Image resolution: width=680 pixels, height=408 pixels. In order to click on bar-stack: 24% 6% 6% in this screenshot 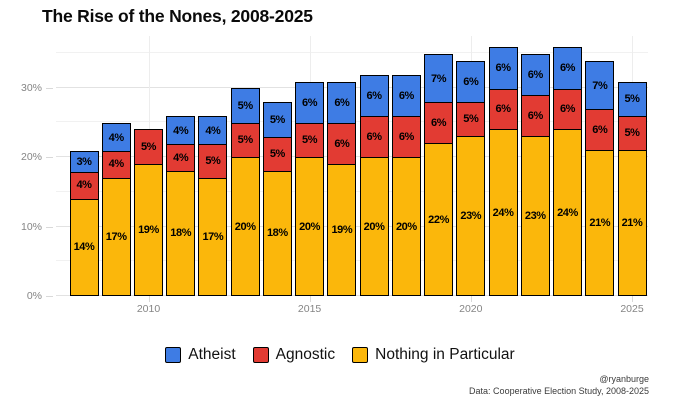, I will do `click(503, 171)`.